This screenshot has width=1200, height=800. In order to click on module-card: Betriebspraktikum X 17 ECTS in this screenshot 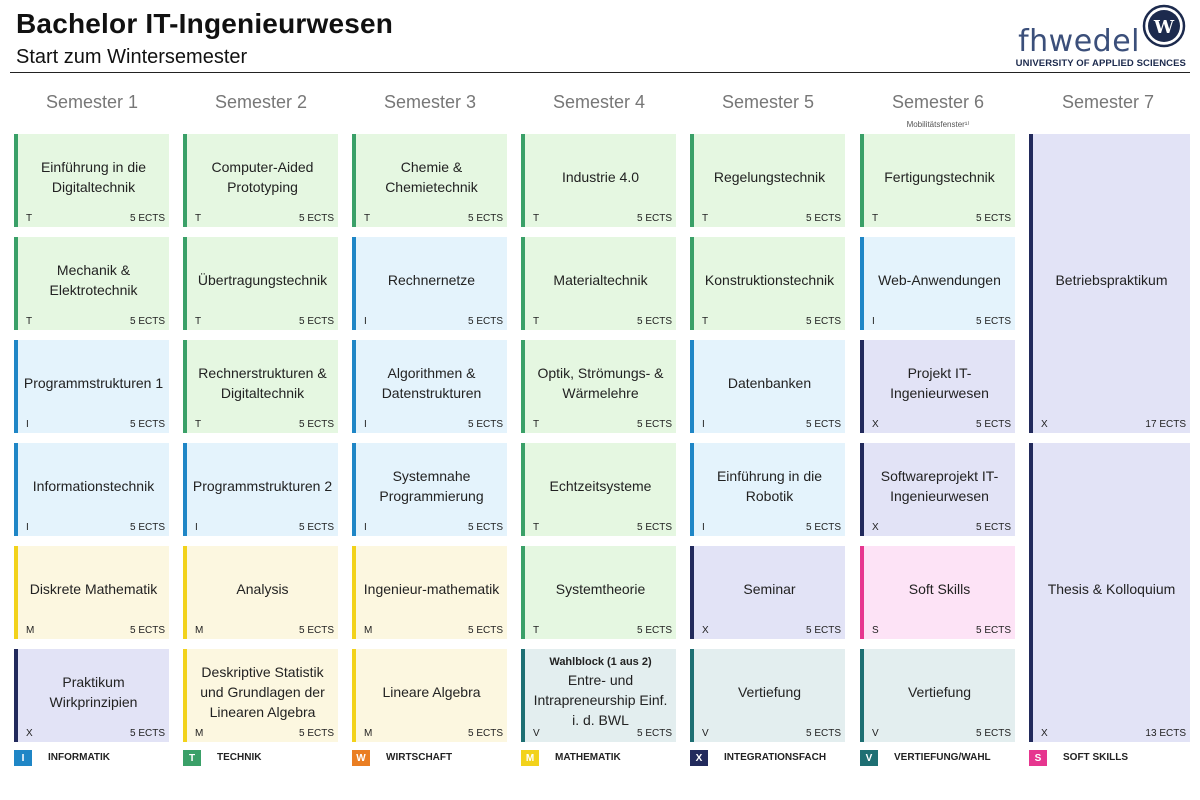, I will do `click(1109, 283)`.